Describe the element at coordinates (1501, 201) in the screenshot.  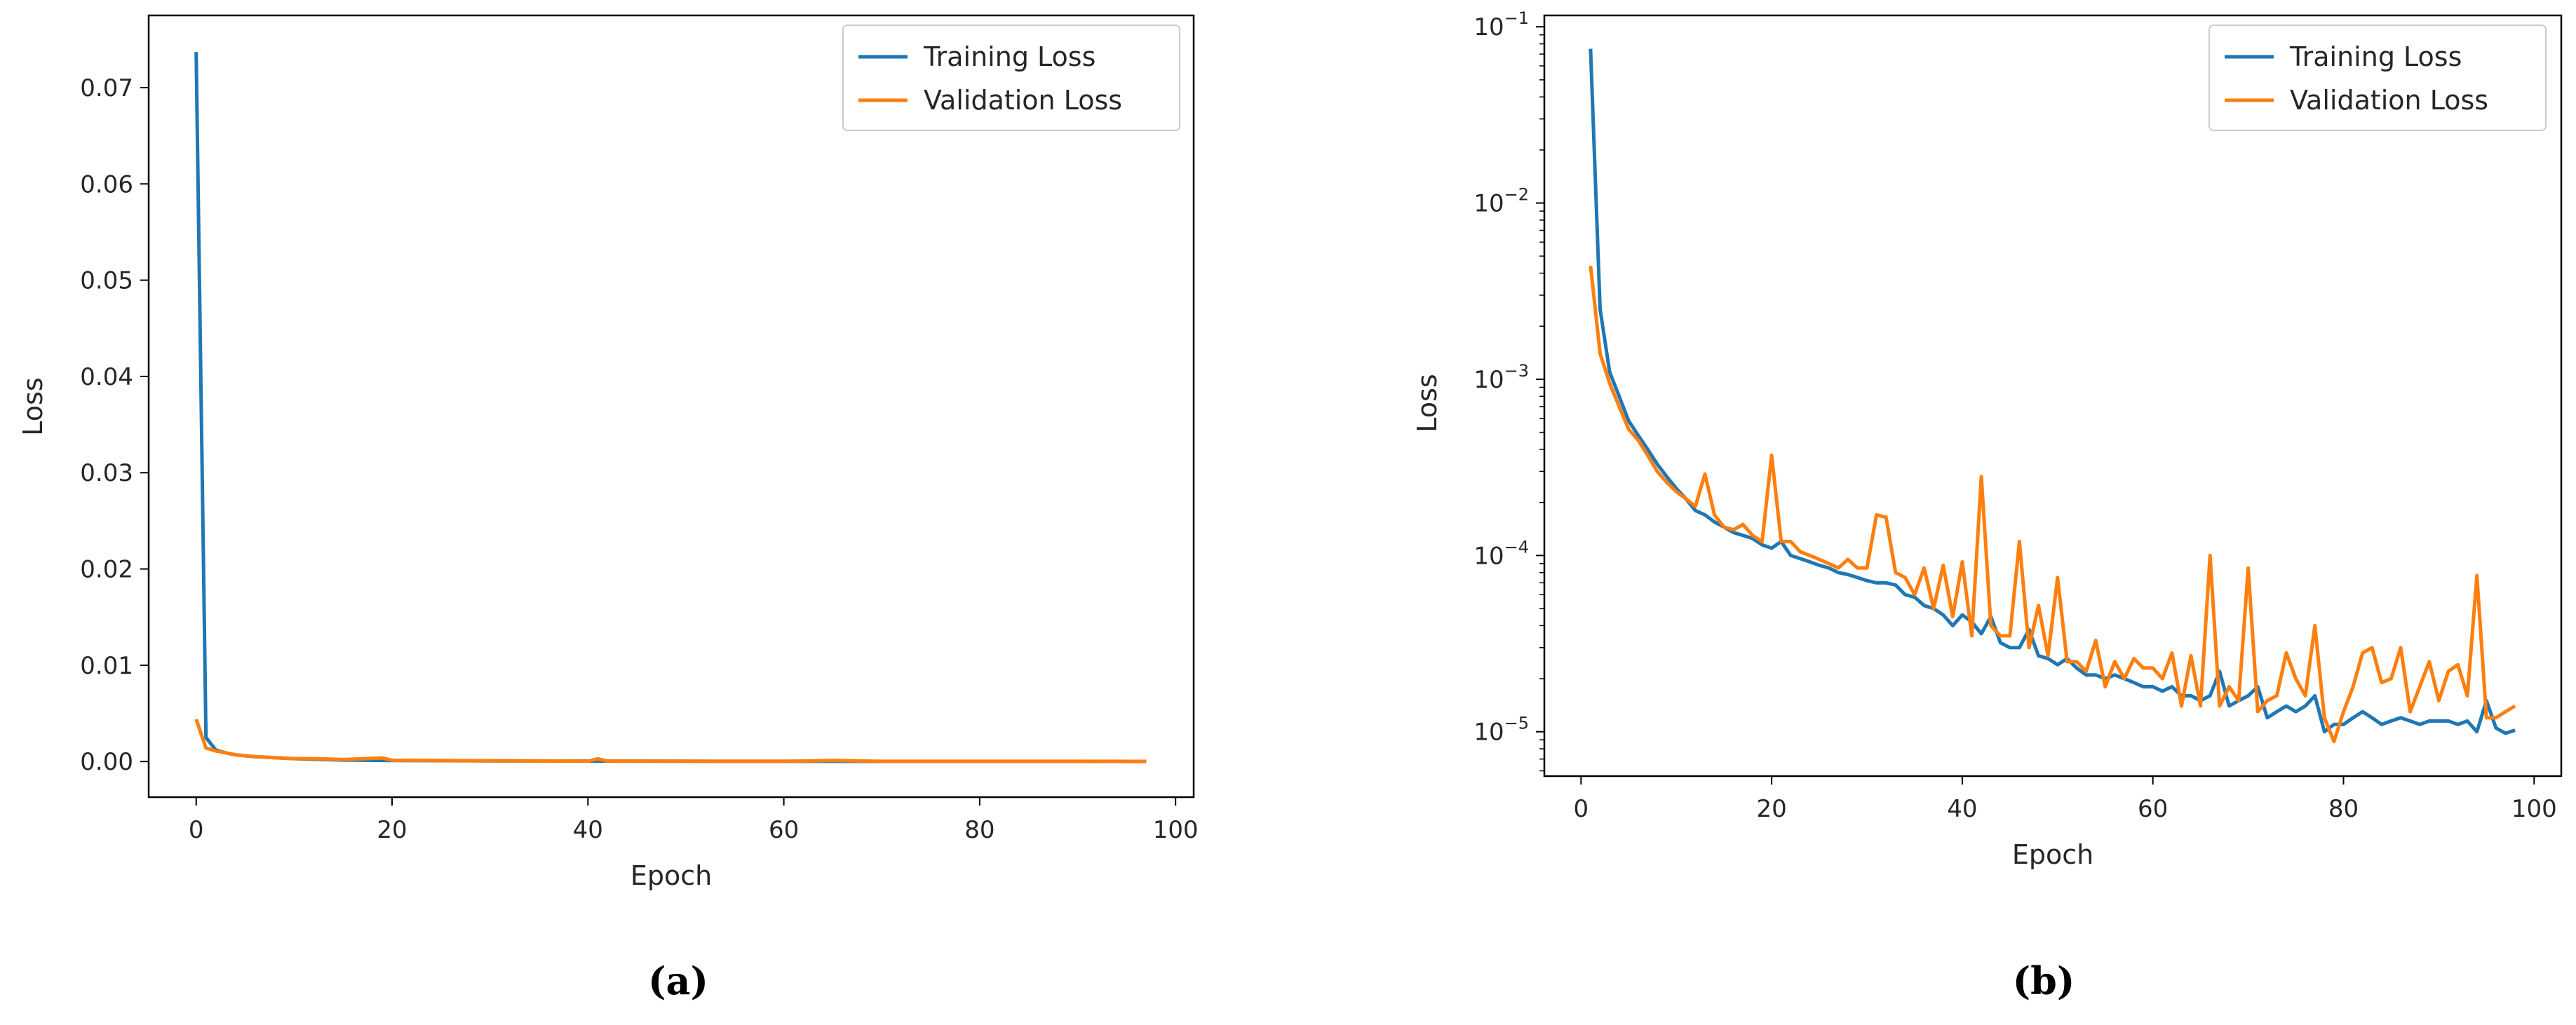
I see `y-tick-label: 10⁻²` at that location.